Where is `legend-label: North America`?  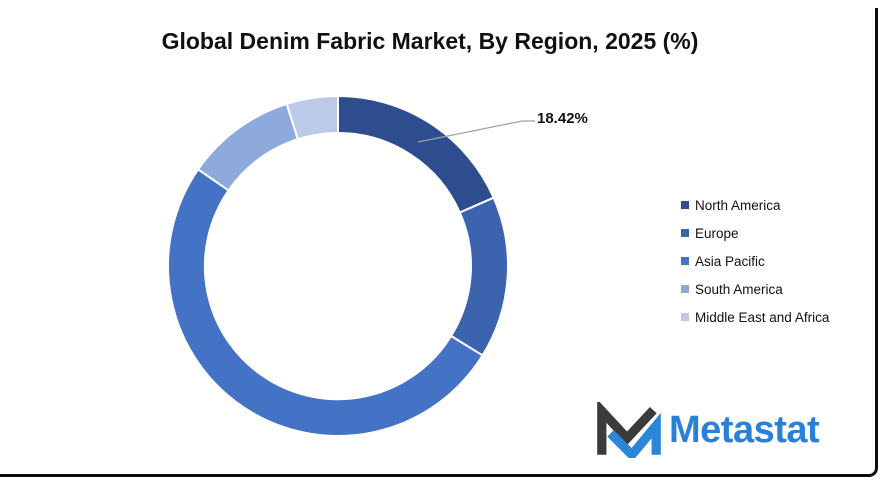
legend-label: North America is located at coordinates (738, 205).